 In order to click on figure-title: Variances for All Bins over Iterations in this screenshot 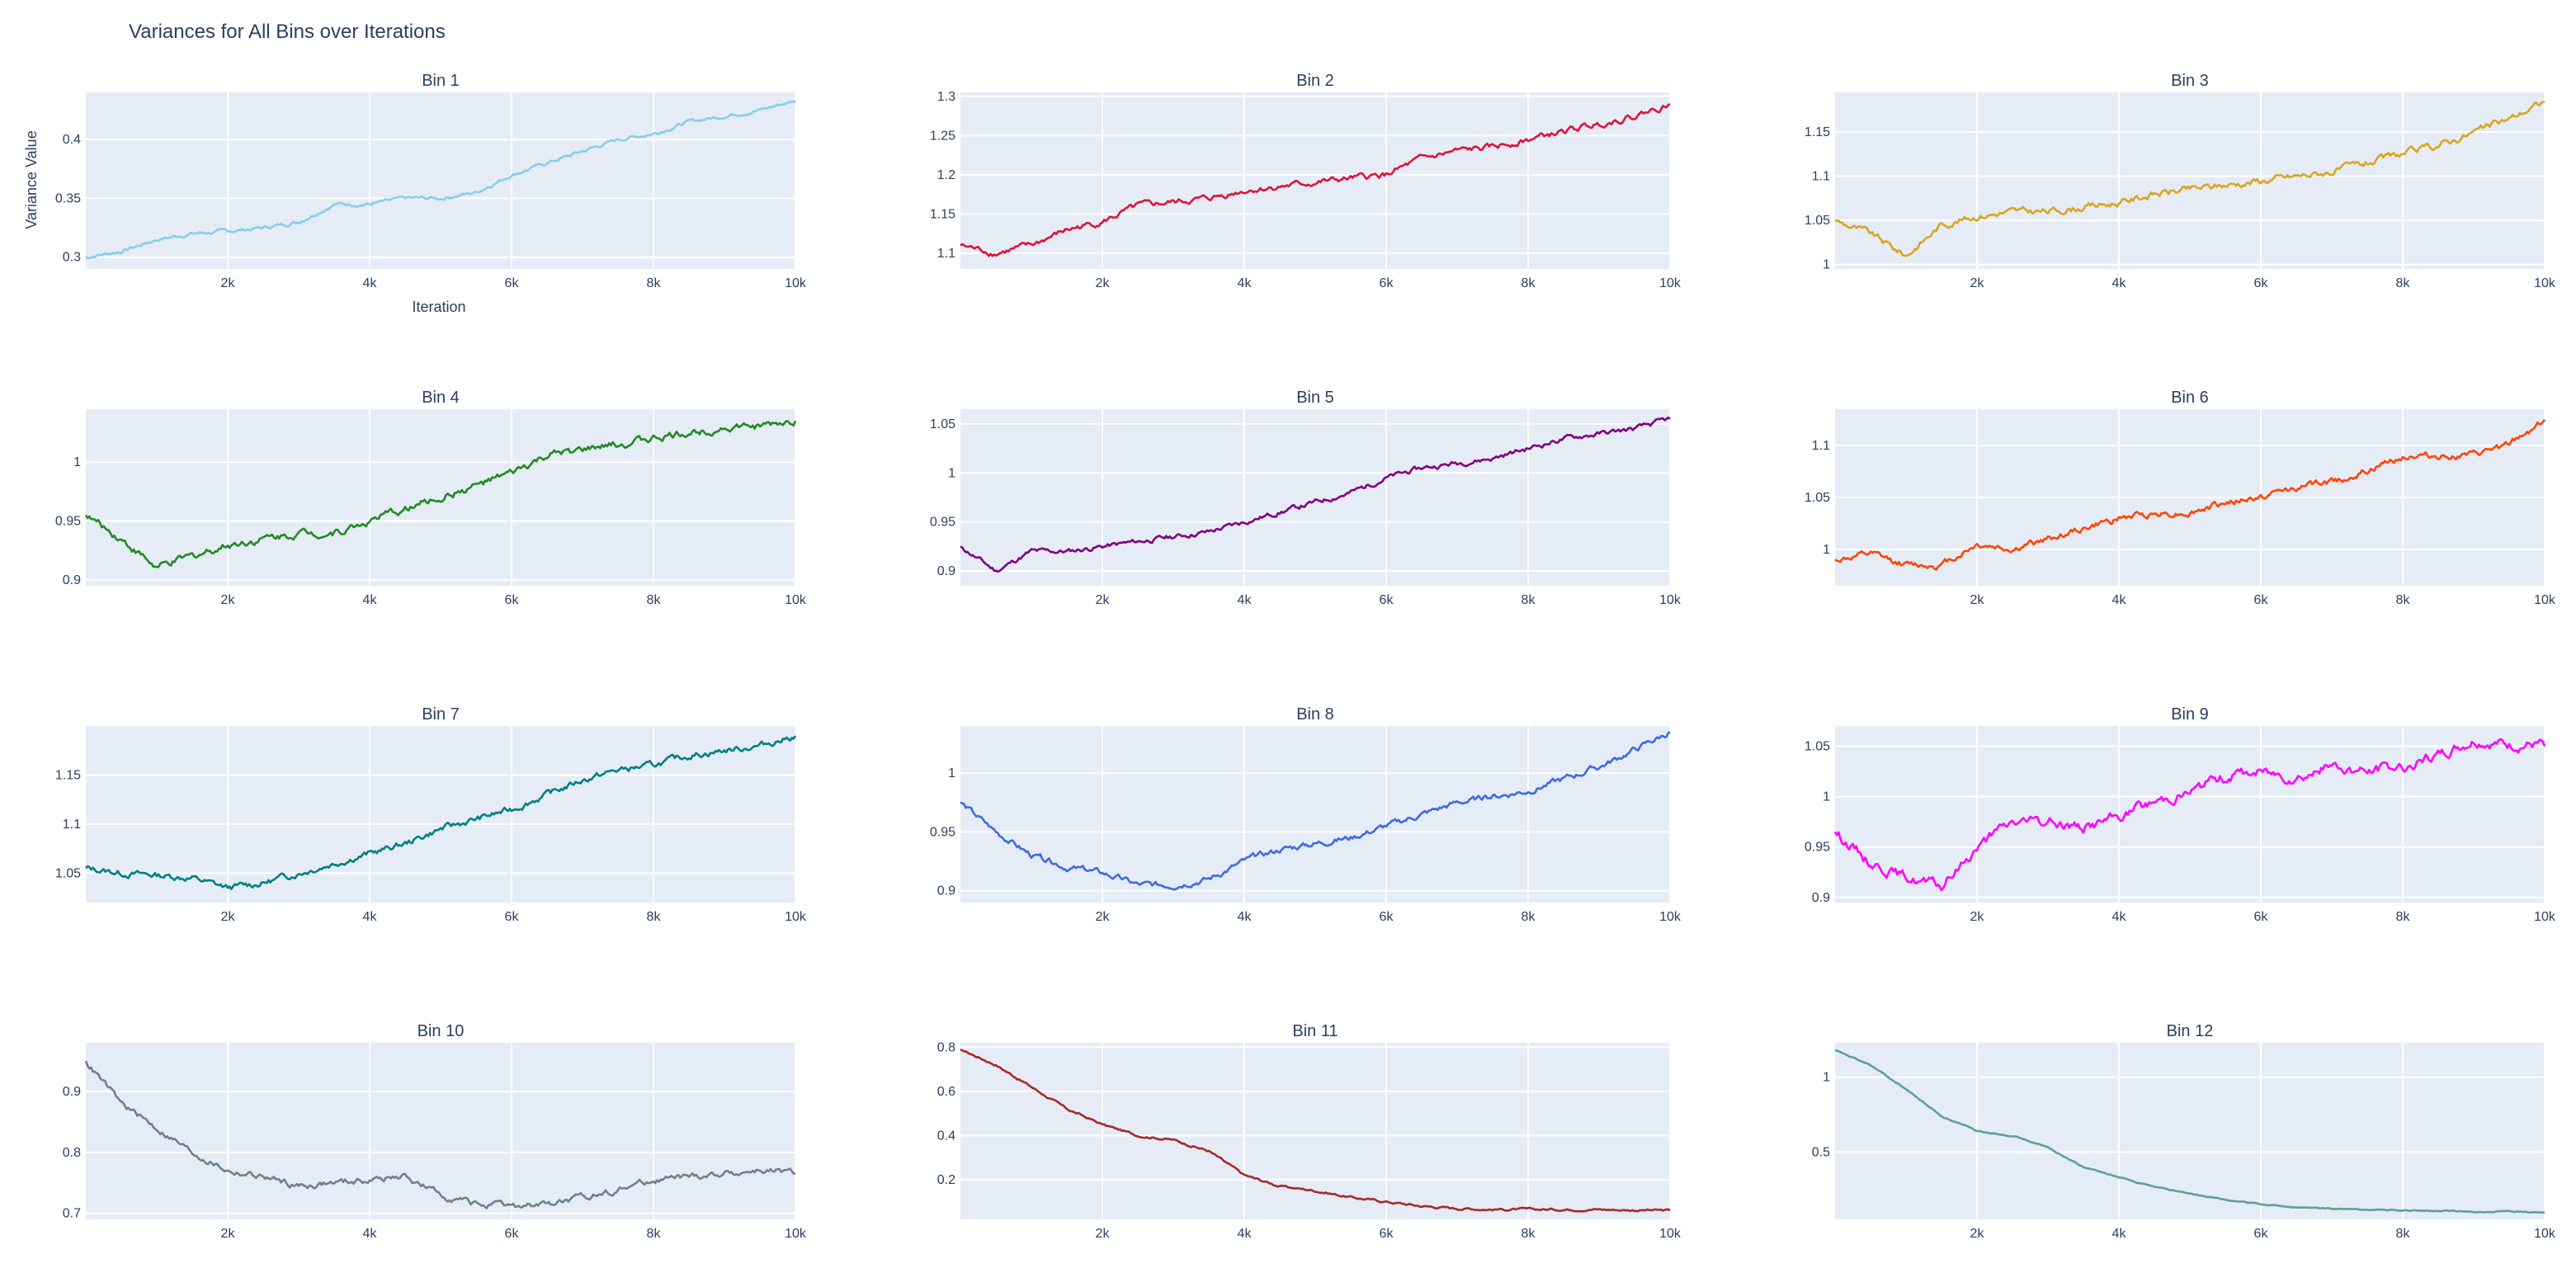, I will do `click(287, 32)`.